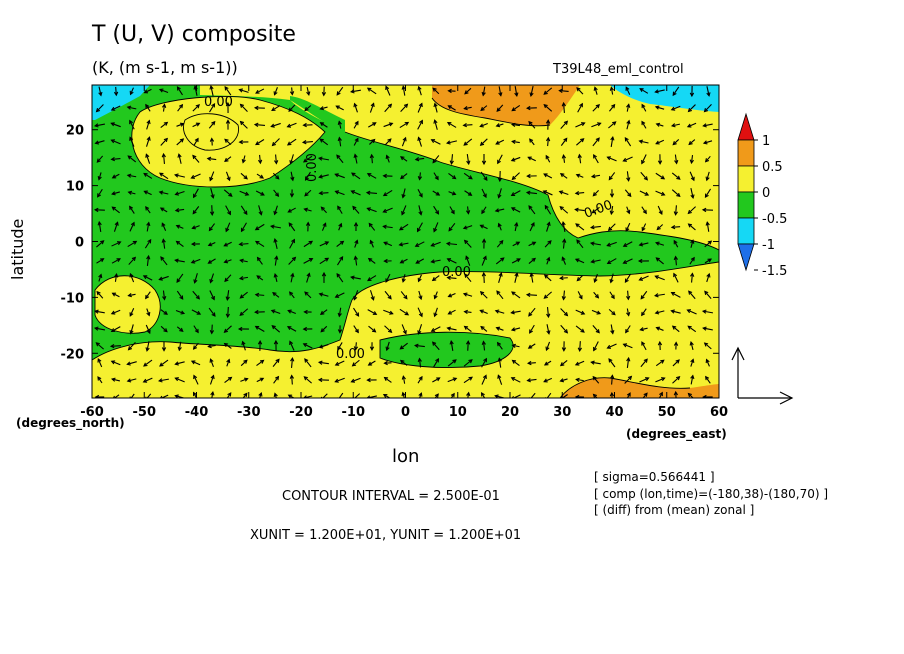 This screenshot has height=654, width=904. I want to click on info-line: [ comp (lon,time)=(-180,38)-(180,70) ], so click(711, 494).